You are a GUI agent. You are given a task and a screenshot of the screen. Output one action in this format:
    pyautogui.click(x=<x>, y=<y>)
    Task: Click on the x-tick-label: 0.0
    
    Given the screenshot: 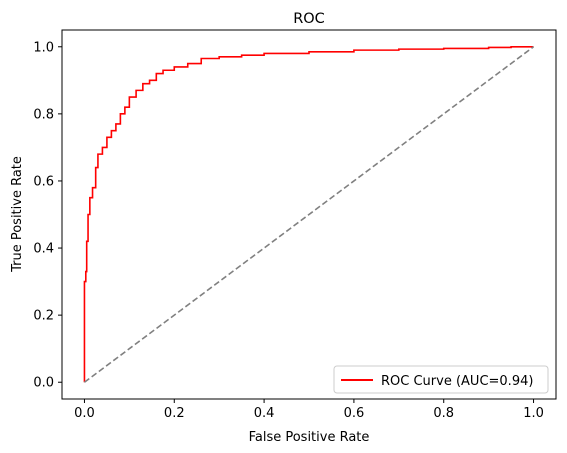 What is the action you would take?
    pyautogui.click(x=84, y=413)
    